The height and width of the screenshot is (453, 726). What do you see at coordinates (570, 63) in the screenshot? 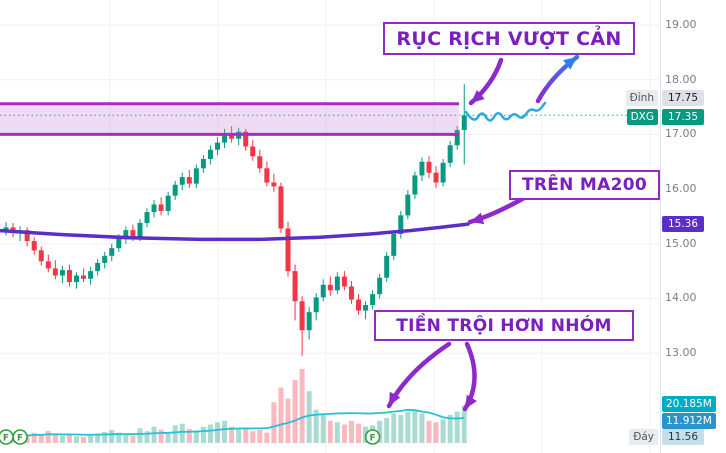
I see `up-trend-arrow-head` at bounding box center [570, 63].